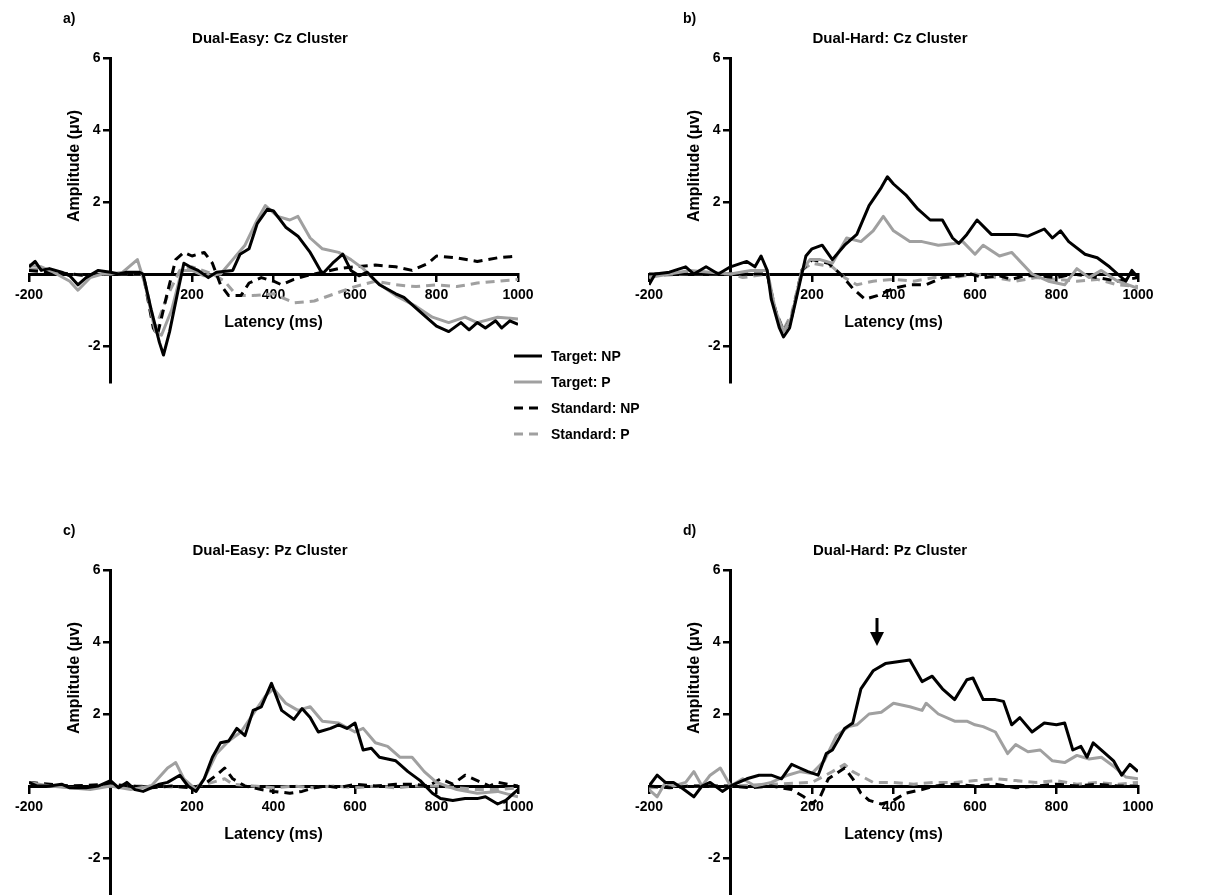  Describe the element at coordinates (586, 356) in the screenshot. I see `legend-label: Target: NP` at that location.